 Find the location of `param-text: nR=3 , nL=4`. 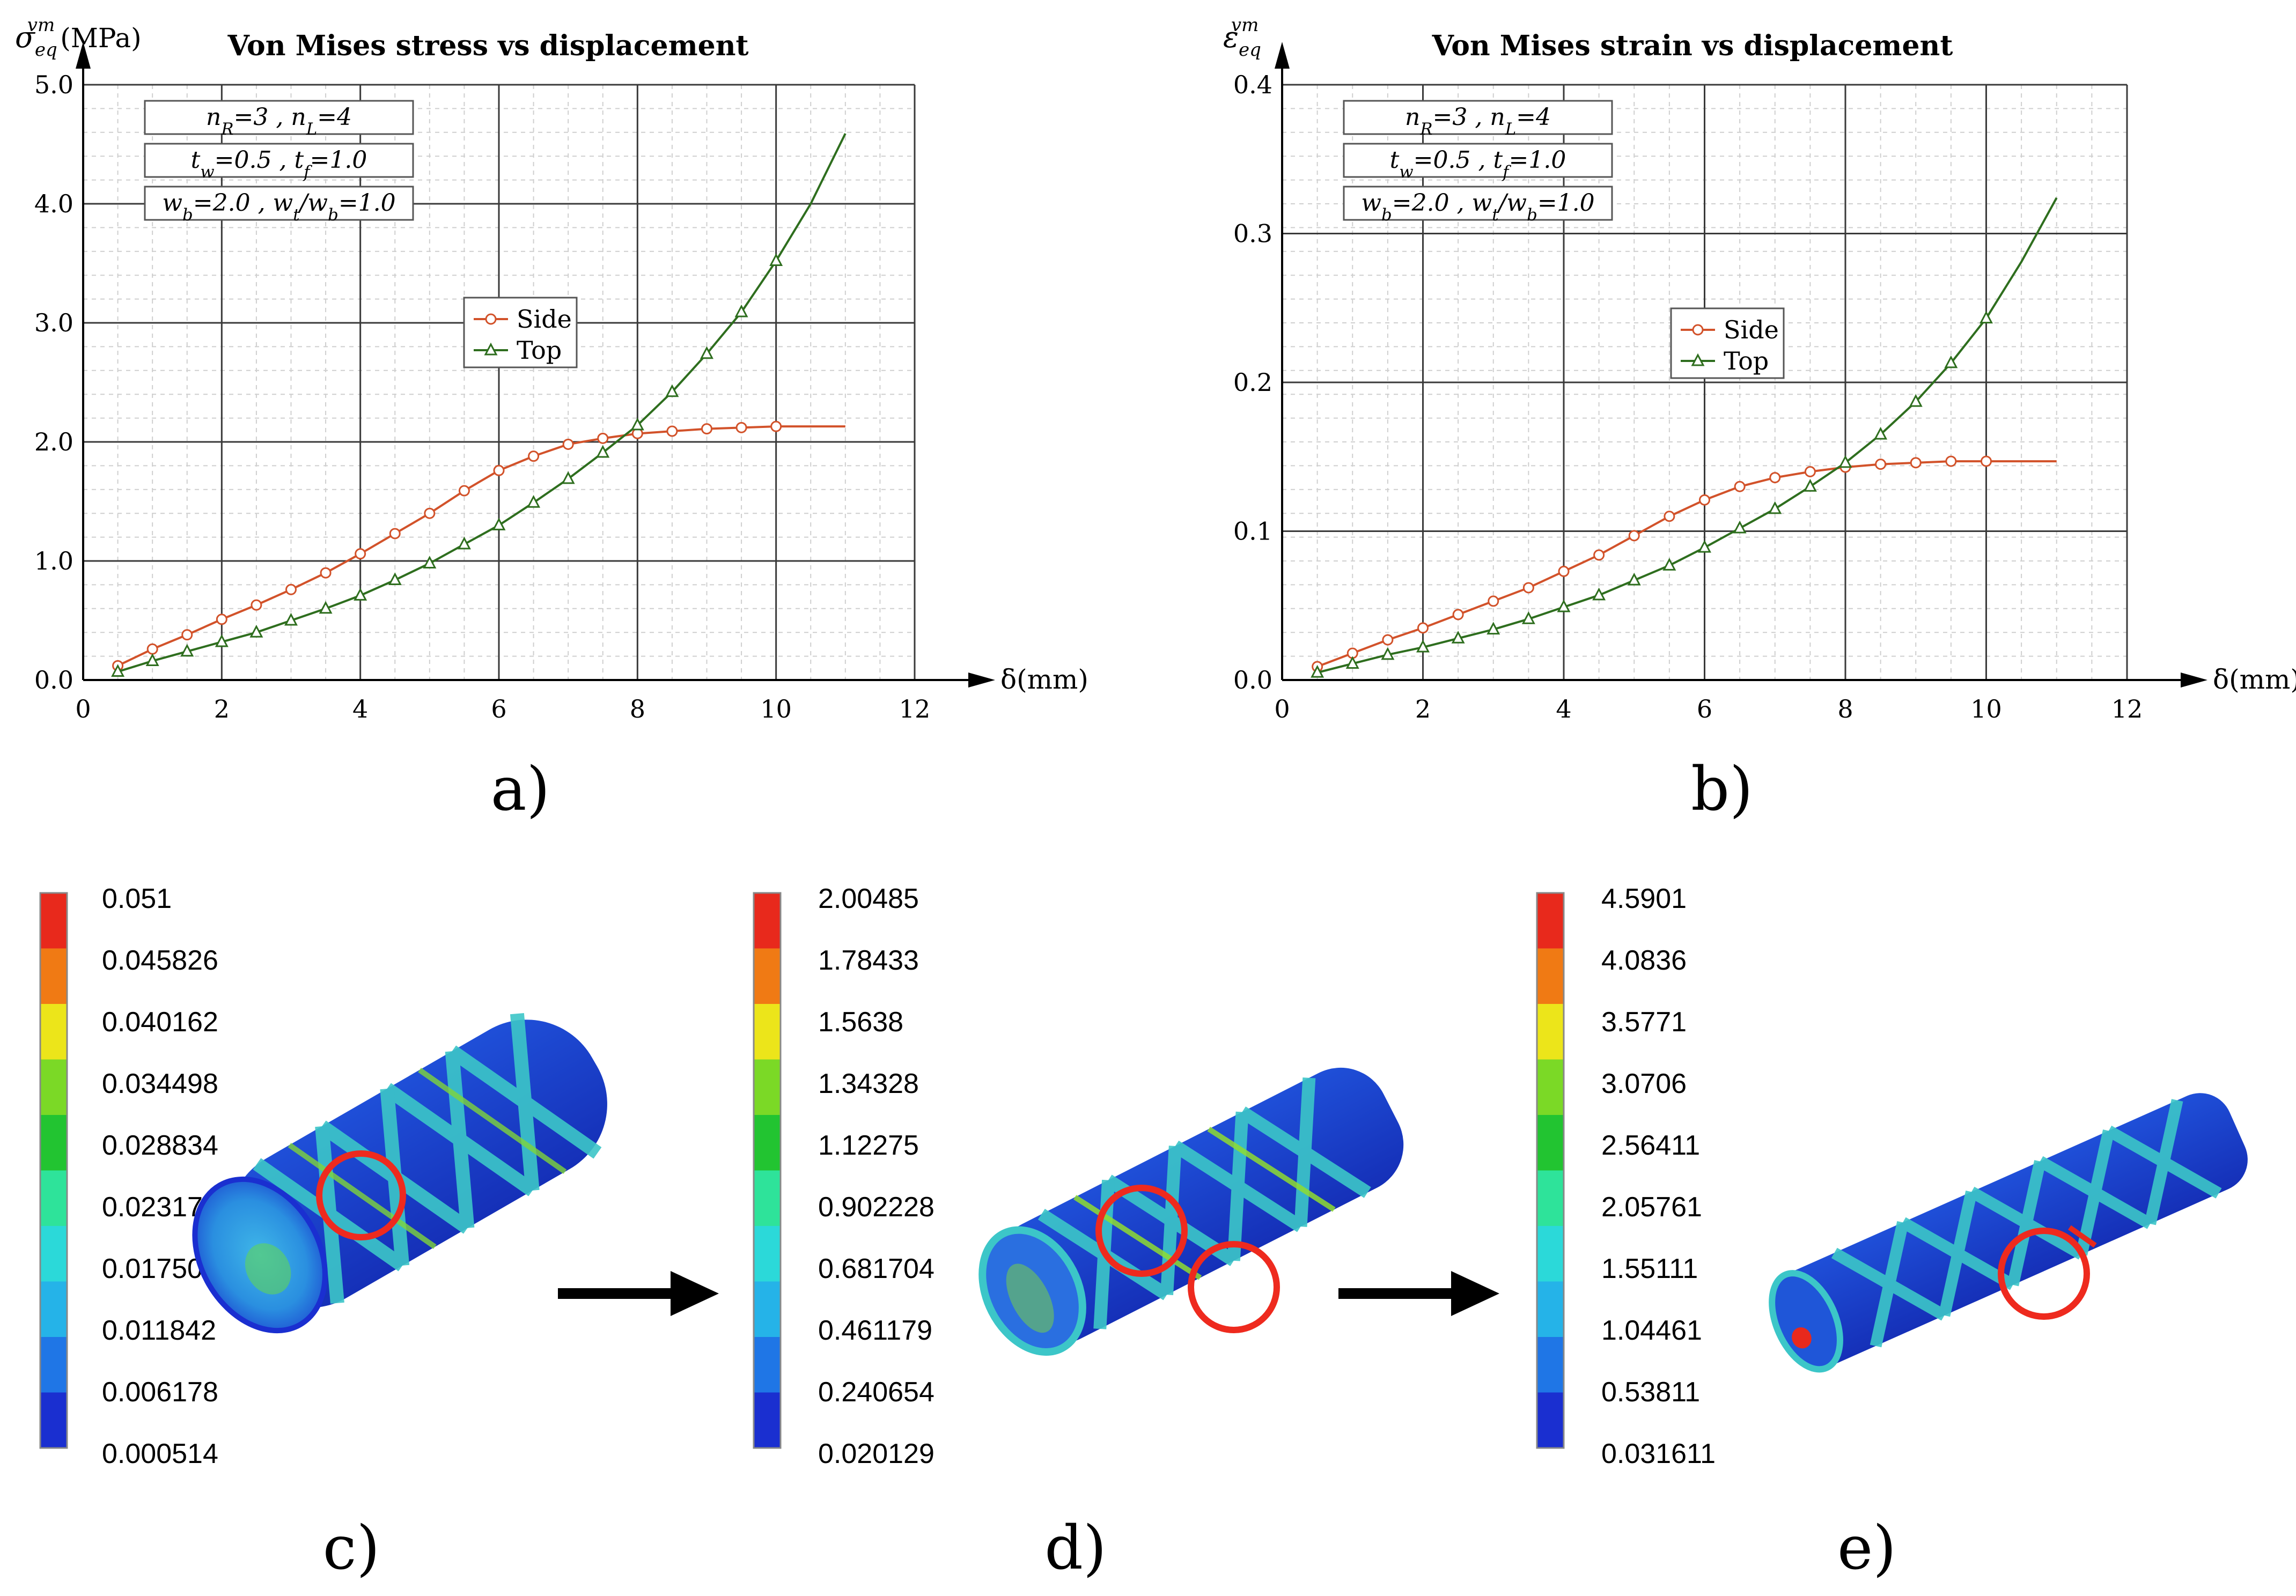

param-text: nR=3 , nL=4 is located at coordinates (1478, 121).